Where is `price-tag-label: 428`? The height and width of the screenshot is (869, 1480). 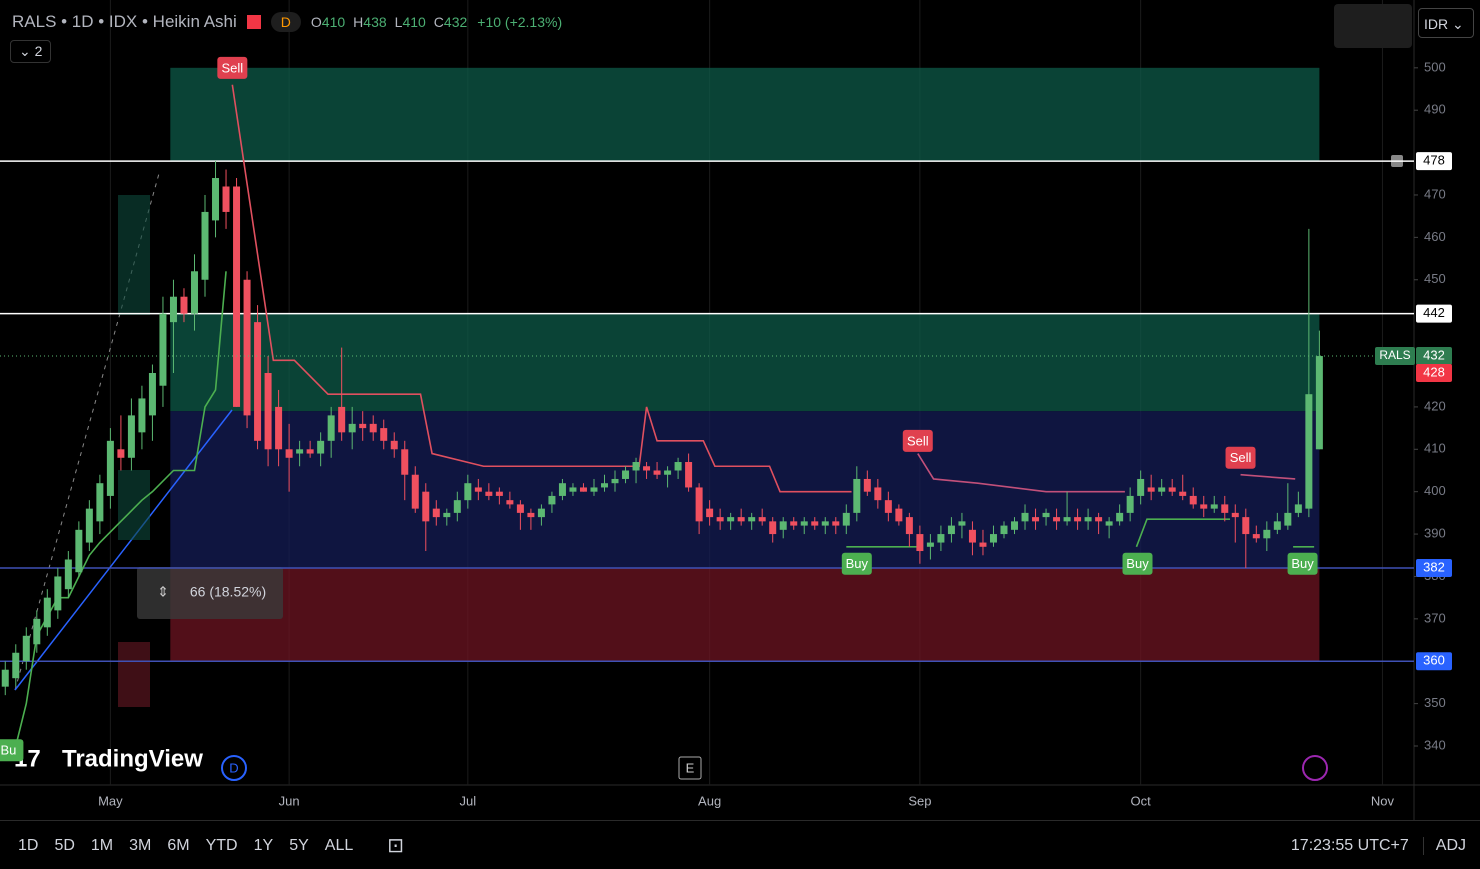 price-tag-label: 428 is located at coordinates (1434, 371).